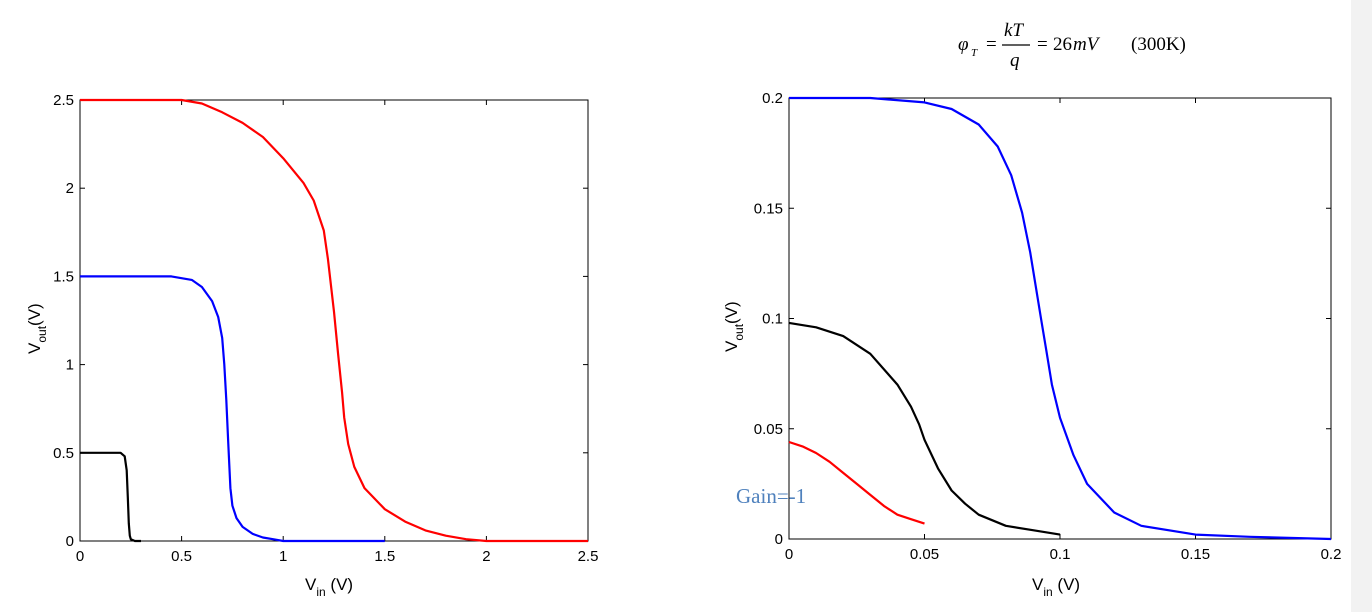 The height and width of the screenshot is (612, 1372). I want to click on formula-phi: φ, so click(963, 44).